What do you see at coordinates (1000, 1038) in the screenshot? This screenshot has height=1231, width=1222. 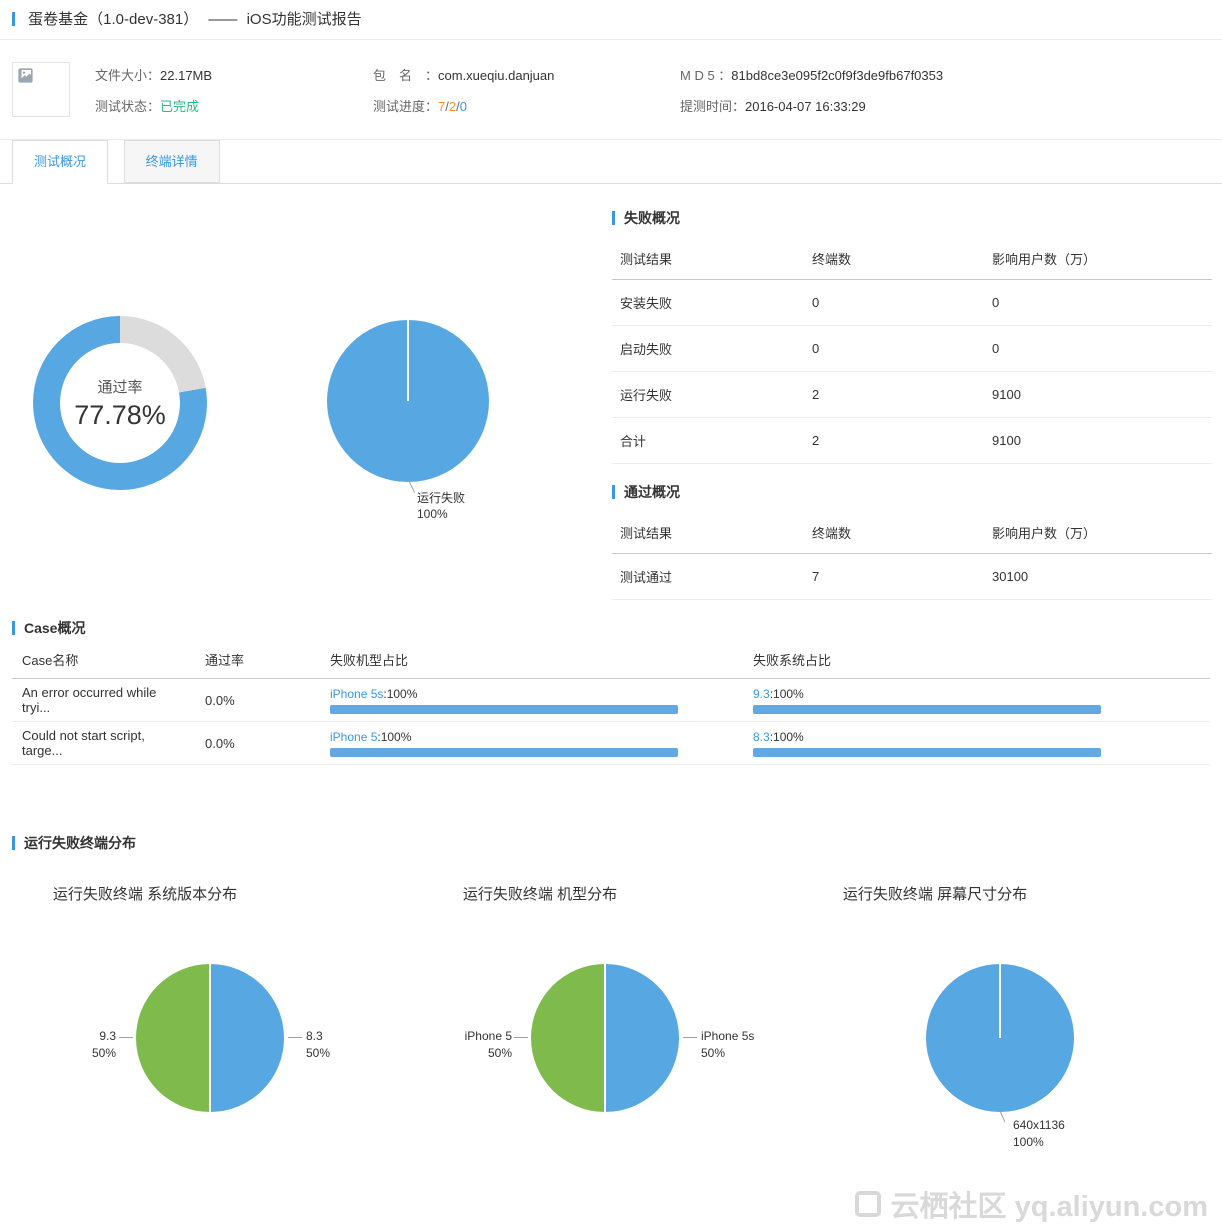 I see `screen-dist-pie-chart` at bounding box center [1000, 1038].